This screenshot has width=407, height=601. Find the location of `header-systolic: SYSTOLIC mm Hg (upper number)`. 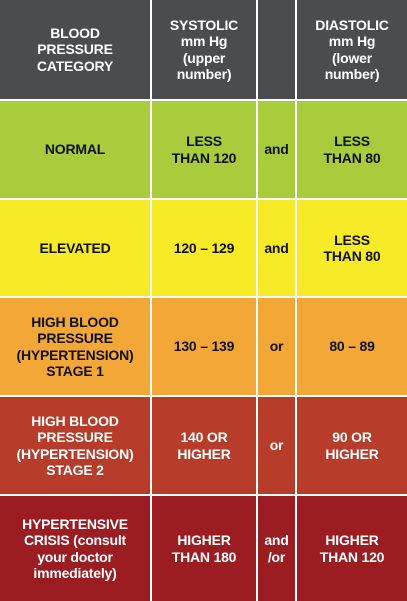

header-systolic: SYSTOLIC mm Hg (upper number) is located at coordinates (205, 50).